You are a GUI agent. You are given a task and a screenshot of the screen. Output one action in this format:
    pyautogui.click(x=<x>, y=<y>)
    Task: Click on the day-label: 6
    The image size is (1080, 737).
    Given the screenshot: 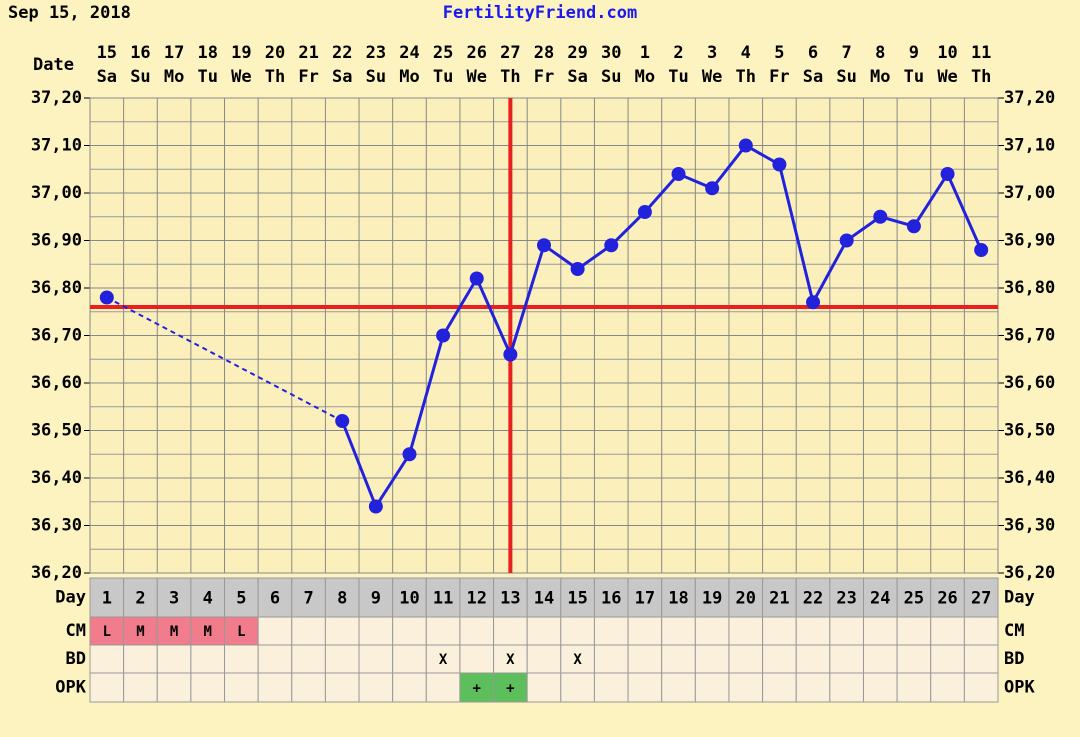 What is the action you would take?
    pyautogui.click(x=275, y=599)
    